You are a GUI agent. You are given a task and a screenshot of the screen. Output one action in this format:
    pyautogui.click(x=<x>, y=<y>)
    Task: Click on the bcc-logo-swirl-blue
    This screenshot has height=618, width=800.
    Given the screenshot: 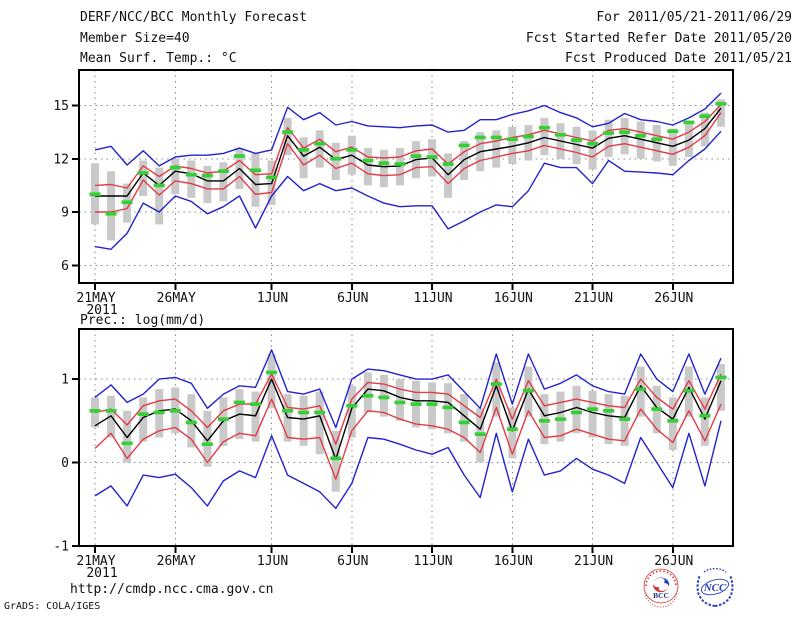 What is the action you would take?
    pyautogui.click(x=662, y=582)
    